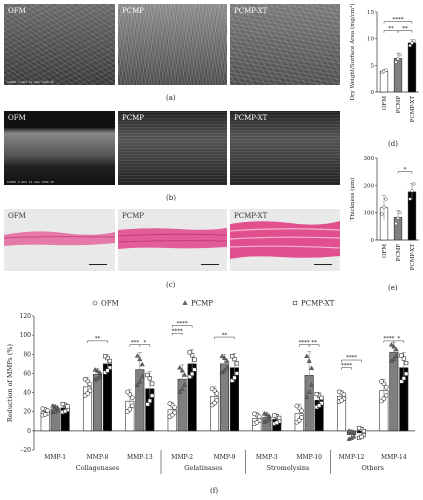  Describe the element at coordinates (171, 198) in the screenshot. I see `panel-caption: (b)` at that location.